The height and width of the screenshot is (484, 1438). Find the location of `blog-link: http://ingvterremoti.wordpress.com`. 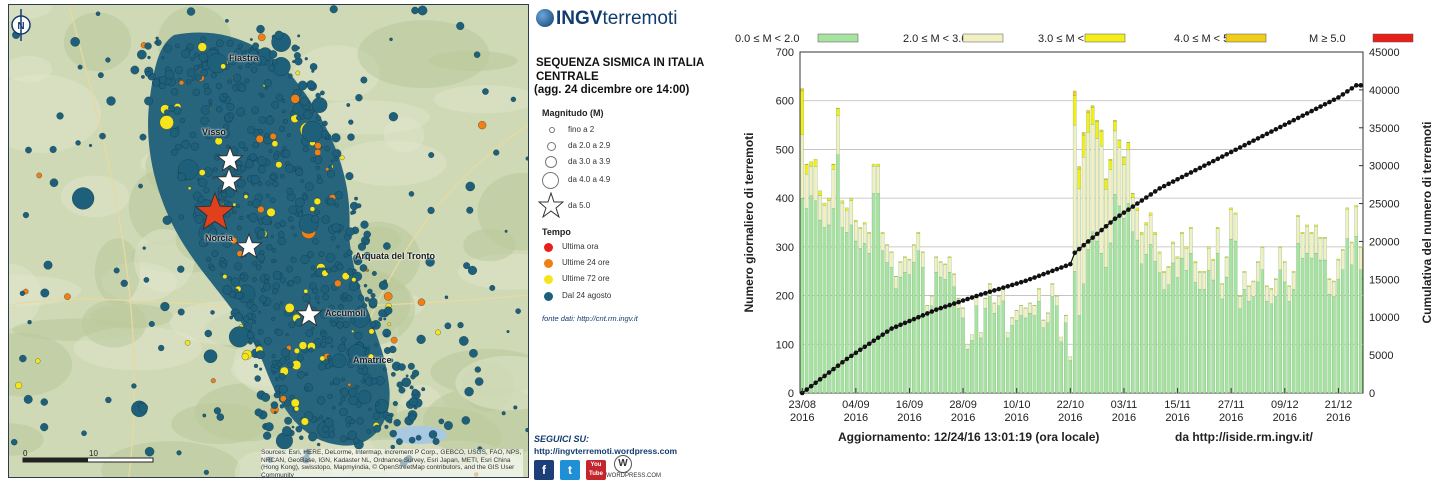

blog-link: http://ingvterremoti.wordpress.com is located at coordinates (606, 451).